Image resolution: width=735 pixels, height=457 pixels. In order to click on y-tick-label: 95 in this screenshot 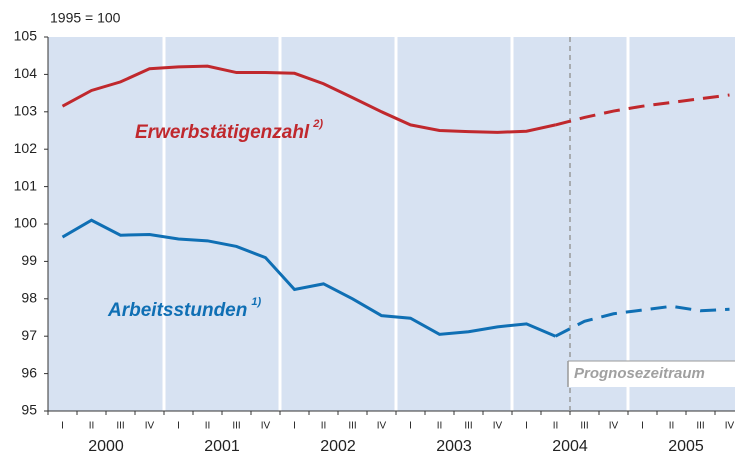, I will do `click(29, 410)`.